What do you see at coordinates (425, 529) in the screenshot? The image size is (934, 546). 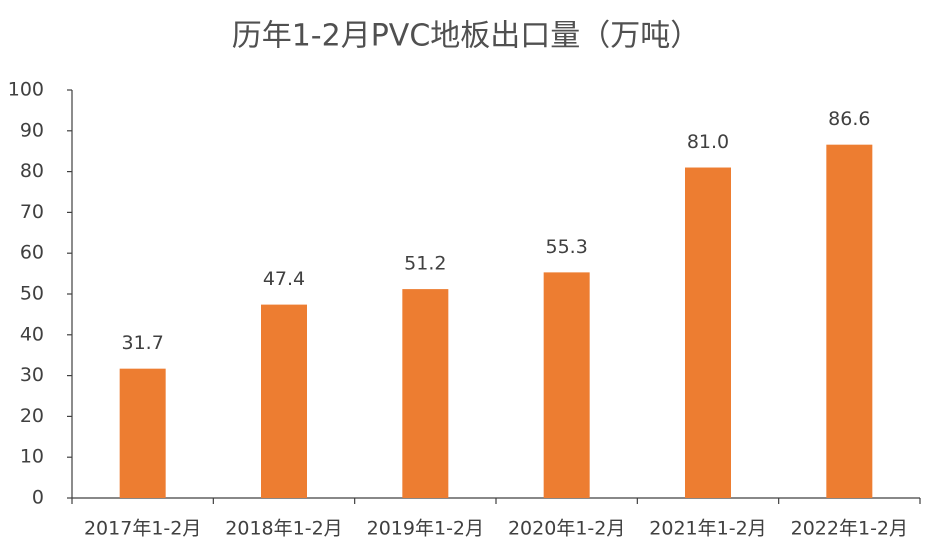 I see `x-tick-label: 2019年1-2月` at bounding box center [425, 529].